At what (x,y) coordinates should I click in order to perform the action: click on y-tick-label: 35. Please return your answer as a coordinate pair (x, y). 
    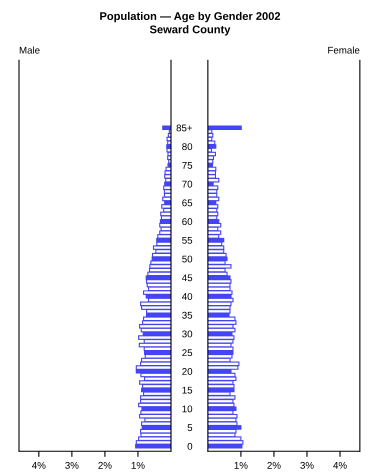
    Looking at the image, I should click on (187, 315).